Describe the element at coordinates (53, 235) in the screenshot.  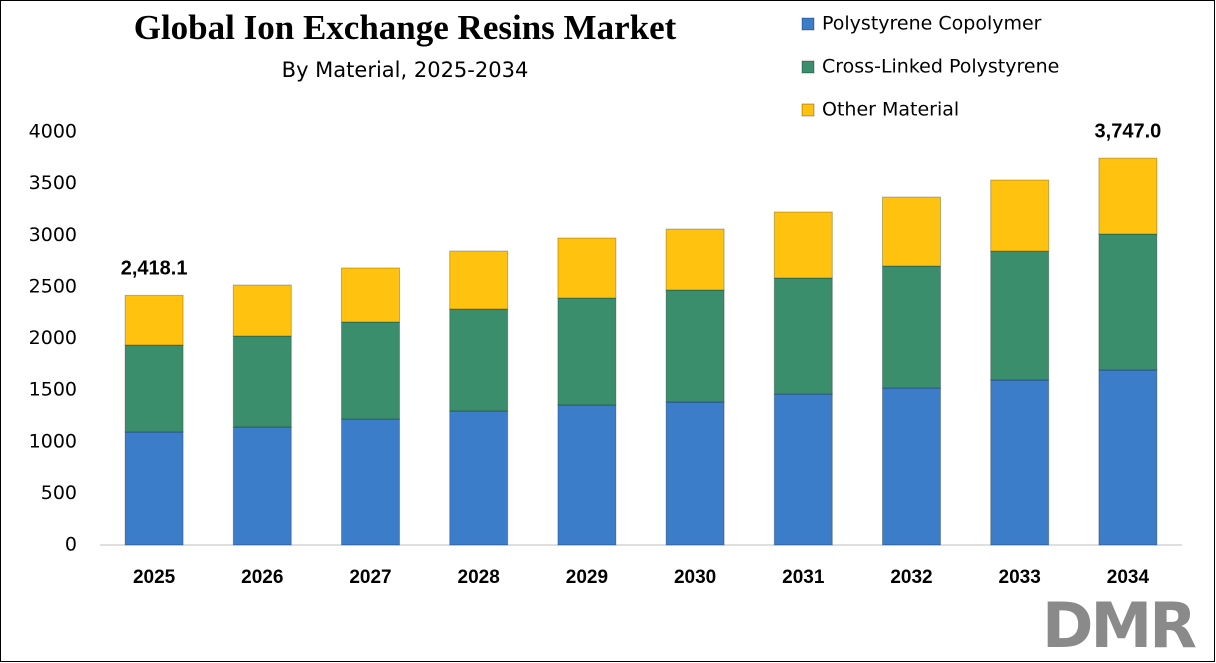
I see `y-tick-label: 3000` at that location.